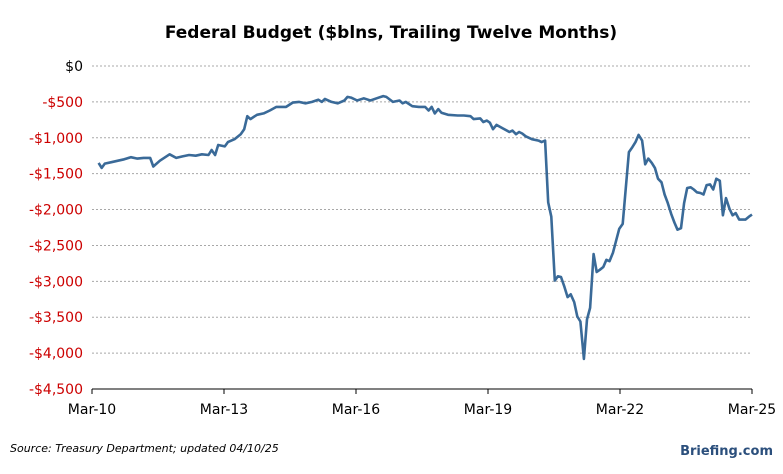 The image size is (783, 474). What do you see at coordinates (224, 410) in the screenshot?
I see `x-tick-label: Mar-13` at bounding box center [224, 410].